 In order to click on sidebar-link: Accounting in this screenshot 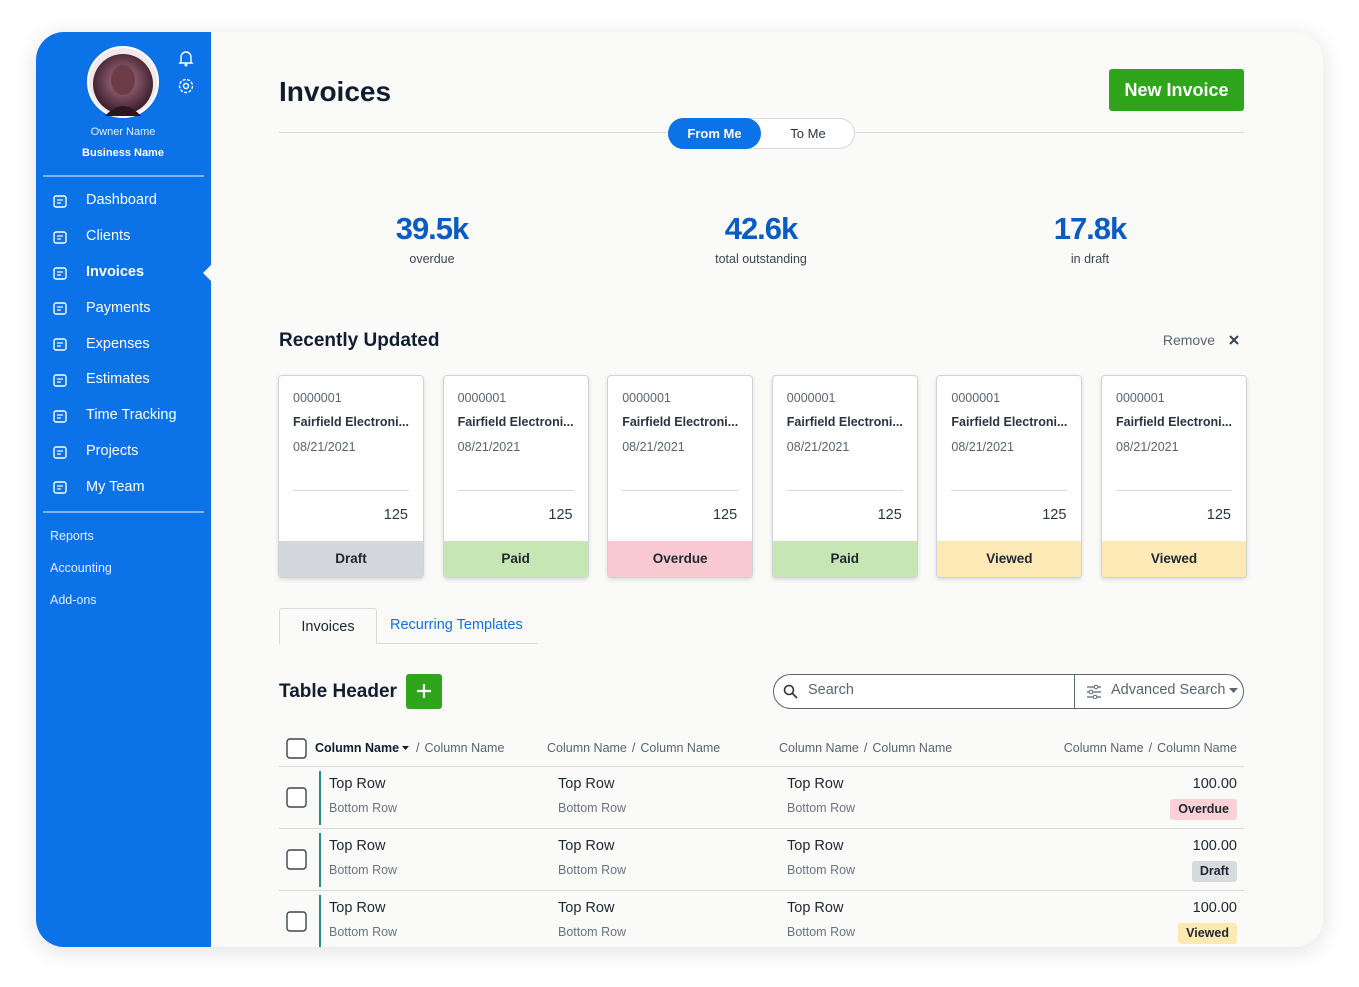, I will do `click(81, 567)`.